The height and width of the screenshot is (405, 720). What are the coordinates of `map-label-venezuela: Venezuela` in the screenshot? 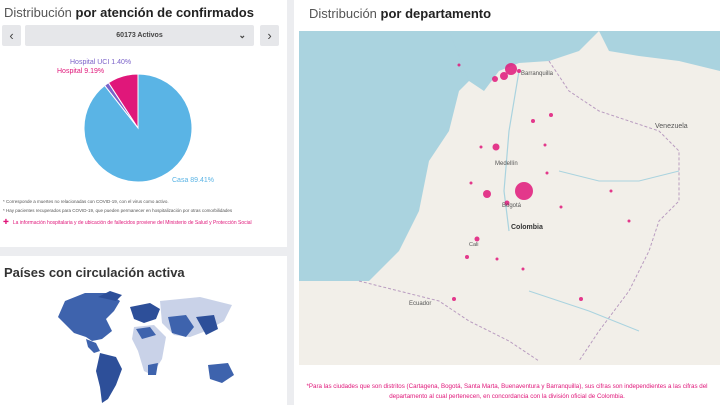 It's located at (671, 126).